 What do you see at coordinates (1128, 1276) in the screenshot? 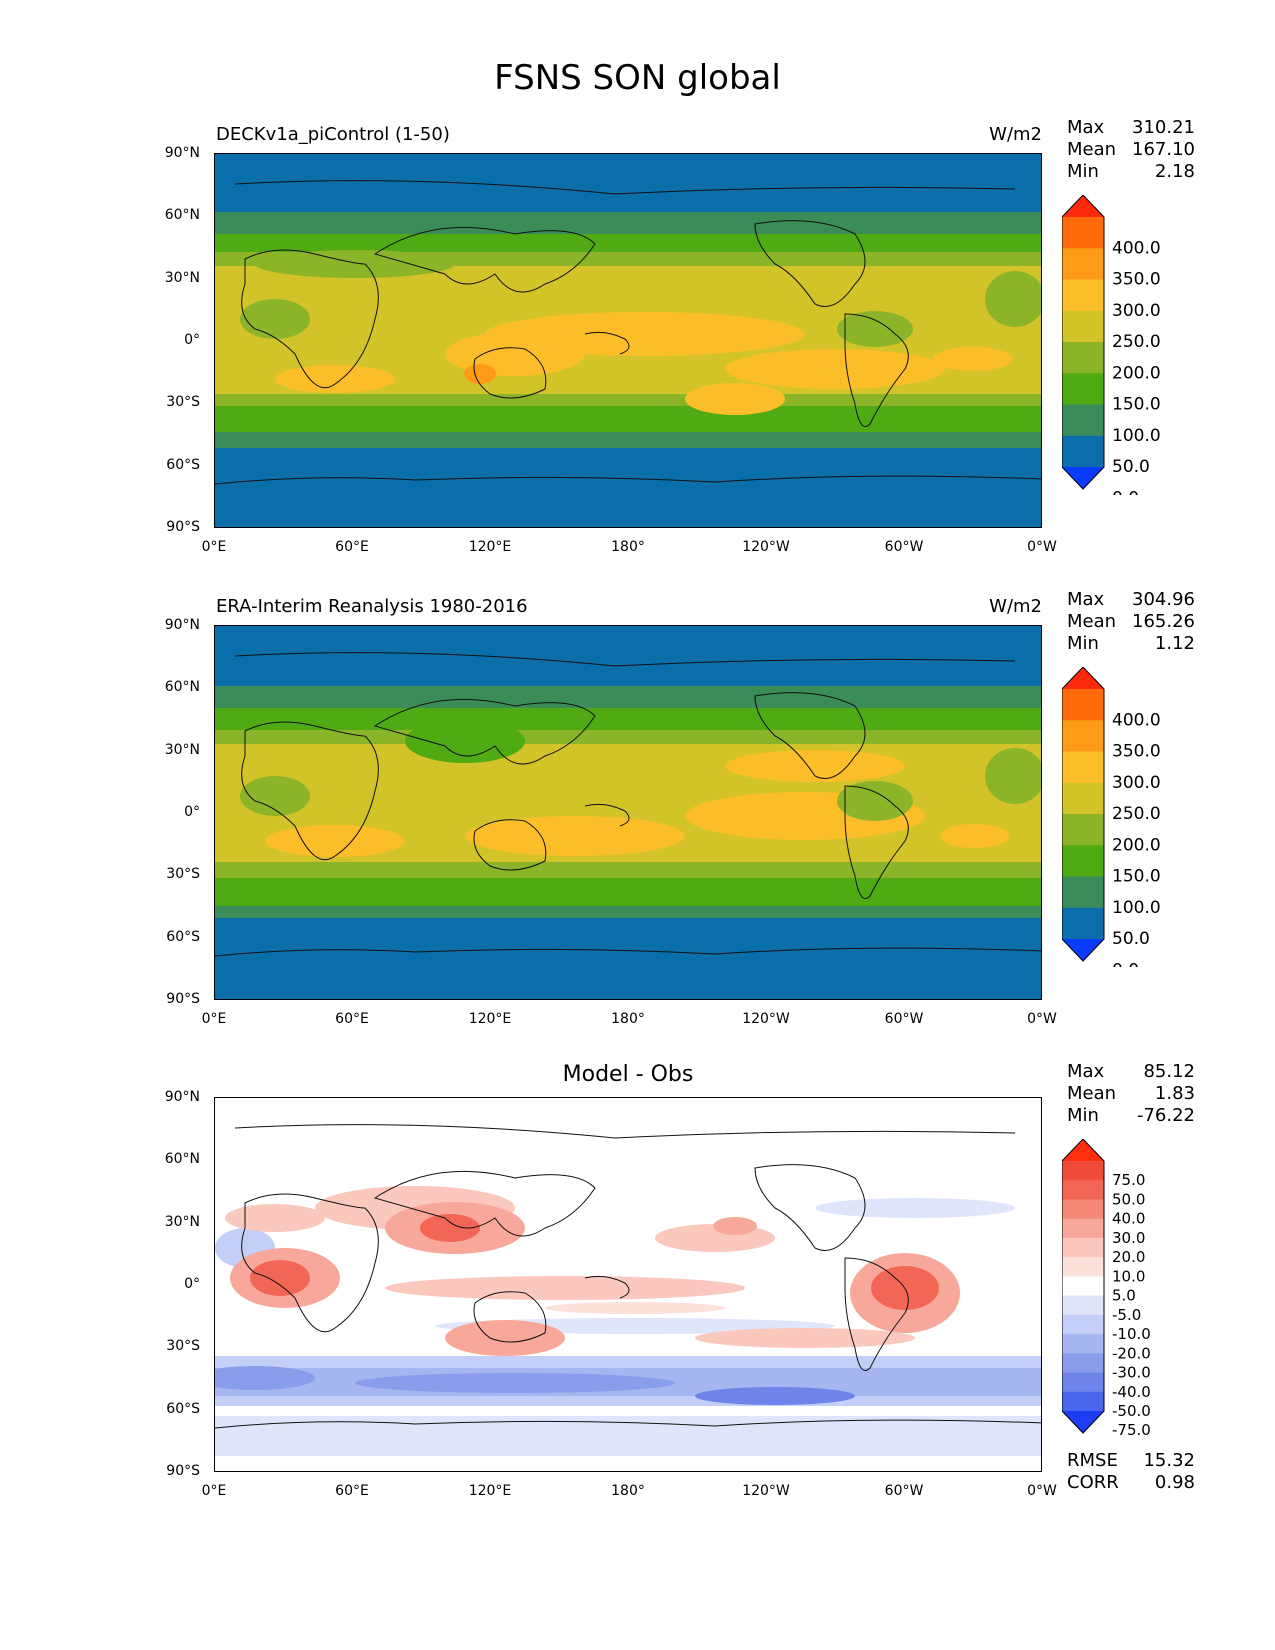
I see `colorbar-tick-label: 10.0` at bounding box center [1128, 1276].